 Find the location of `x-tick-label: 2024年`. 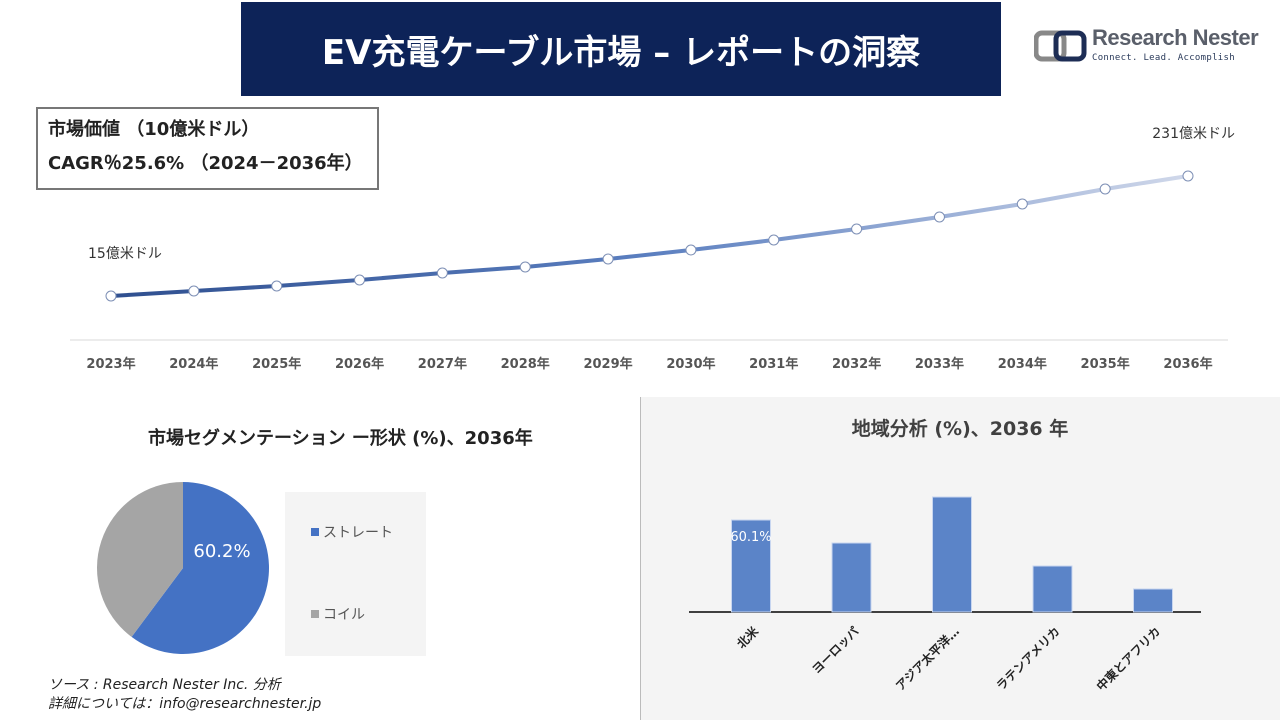

x-tick-label: 2024年 is located at coordinates (193, 364).